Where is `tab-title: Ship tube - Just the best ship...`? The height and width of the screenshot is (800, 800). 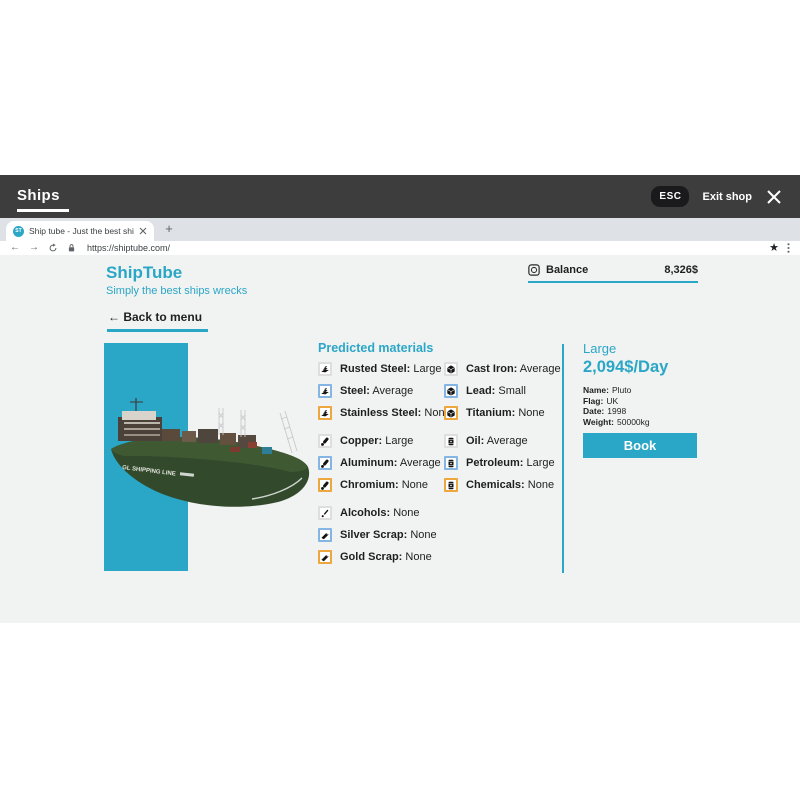
tab-title: Ship tube - Just the best ship... is located at coordinates (81, 231).